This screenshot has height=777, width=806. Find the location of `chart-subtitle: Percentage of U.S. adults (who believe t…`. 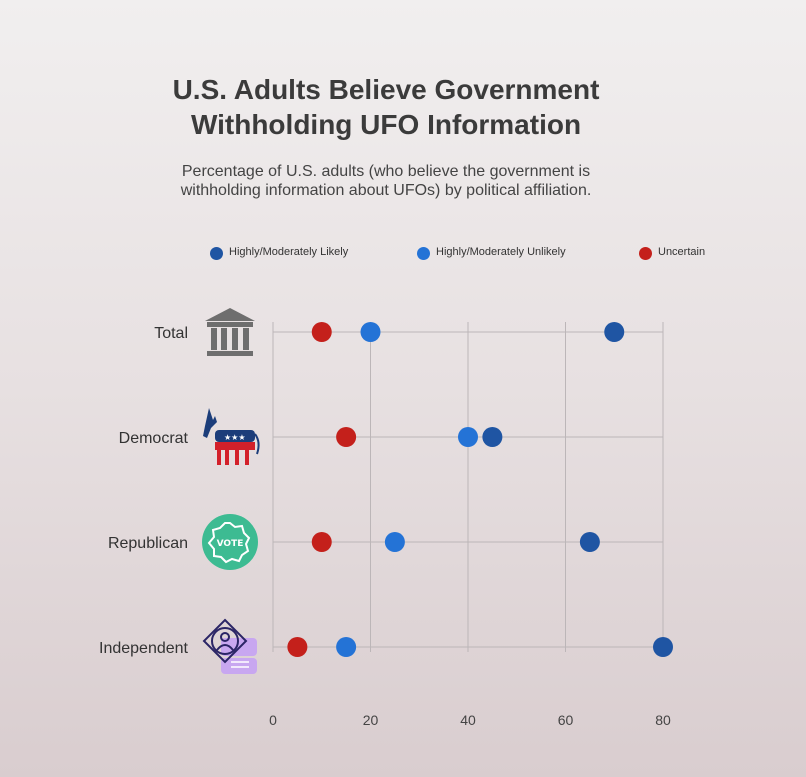

chart-subtitle: Percentage of U.S. adults (who believe t… is located at coordinates (386, 181).